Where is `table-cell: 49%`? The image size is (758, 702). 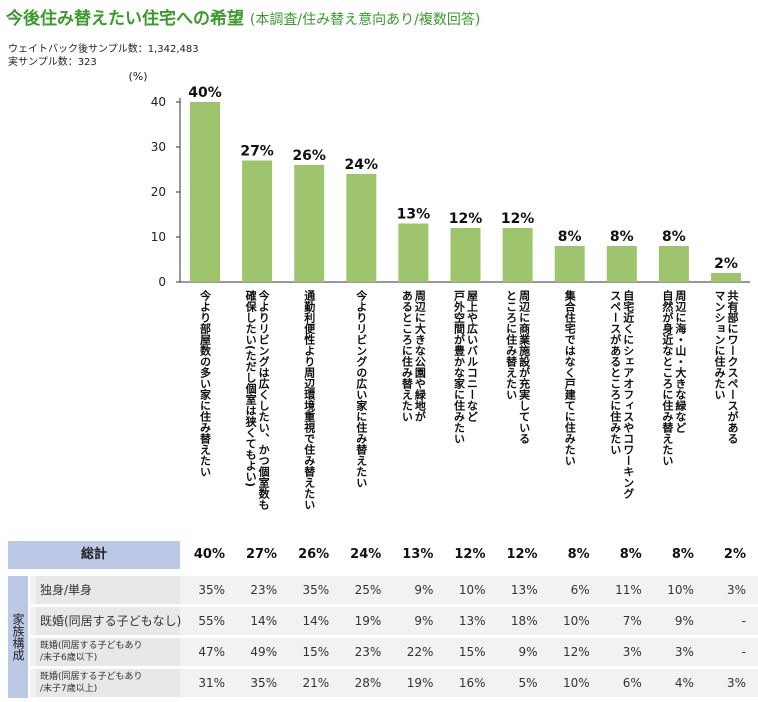
table-cell: 49% is located at coordinates (264, 652).